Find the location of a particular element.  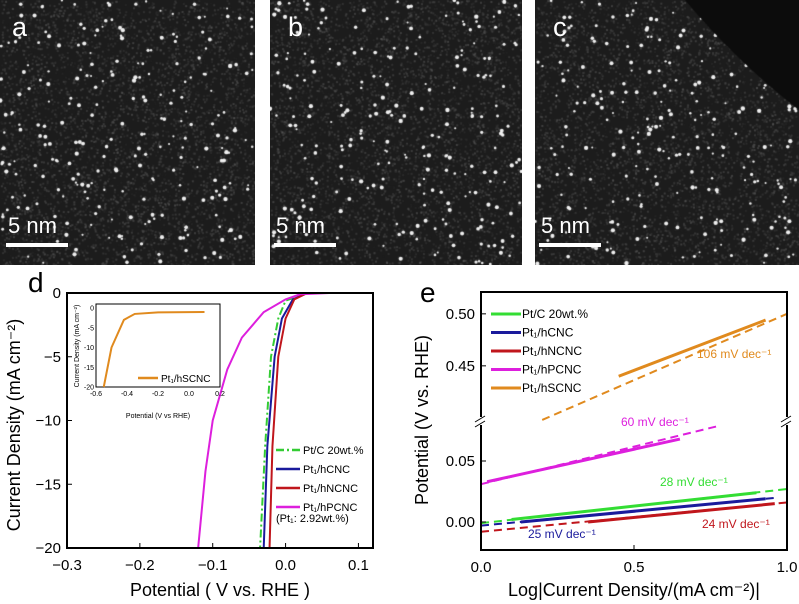

y-tick-label: 0.05 is located at coordinates (460, 461).